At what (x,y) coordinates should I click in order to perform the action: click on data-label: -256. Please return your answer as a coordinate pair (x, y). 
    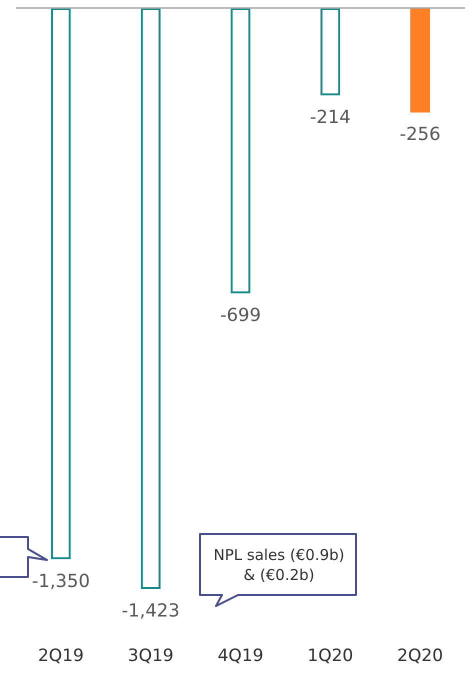
    Looking at the image, I should click on (420, 135).